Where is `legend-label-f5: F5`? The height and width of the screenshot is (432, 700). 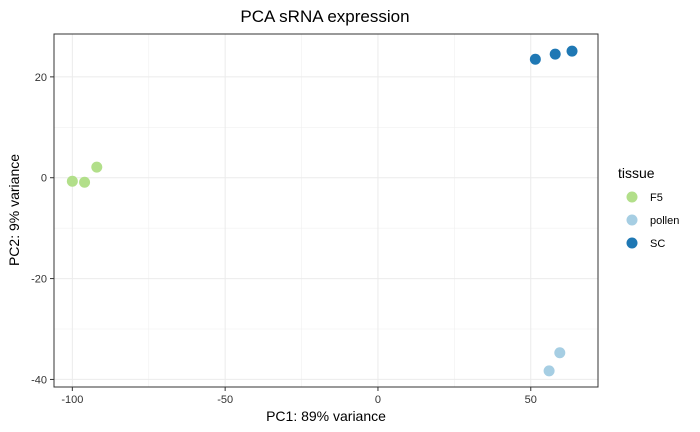
legend-label-f5: F5 is located at coordinates (656, 198).